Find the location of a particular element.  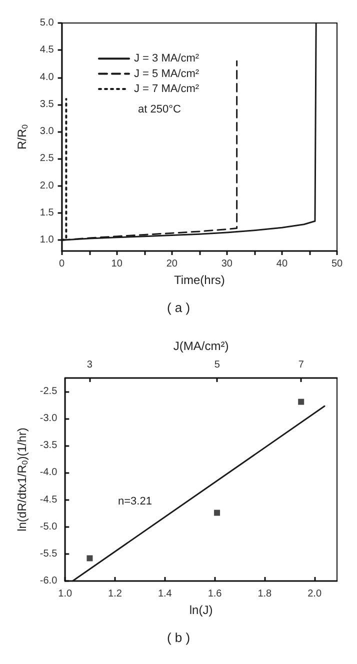

x-tick-label: 30 is located at coordinates (227, 264).